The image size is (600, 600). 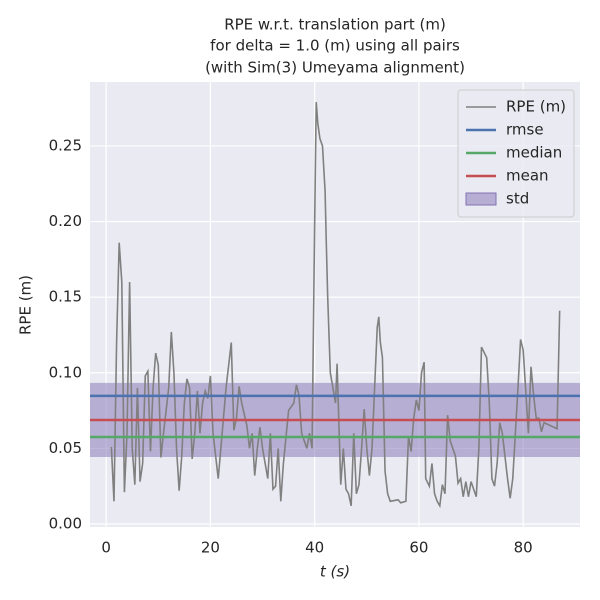 What do you see at coordinates (536, 107) in the screenshot?
I see `legend-label: RPE (m)` at bounding box center [536, 107].